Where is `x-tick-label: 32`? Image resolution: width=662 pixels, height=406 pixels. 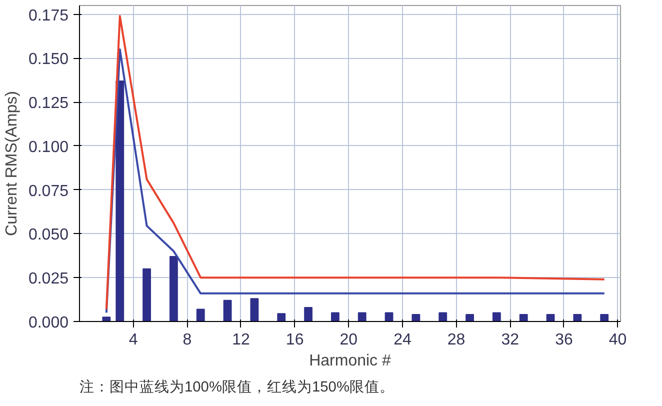
x-tick-label: 32 is located at coordinates (510, 340).